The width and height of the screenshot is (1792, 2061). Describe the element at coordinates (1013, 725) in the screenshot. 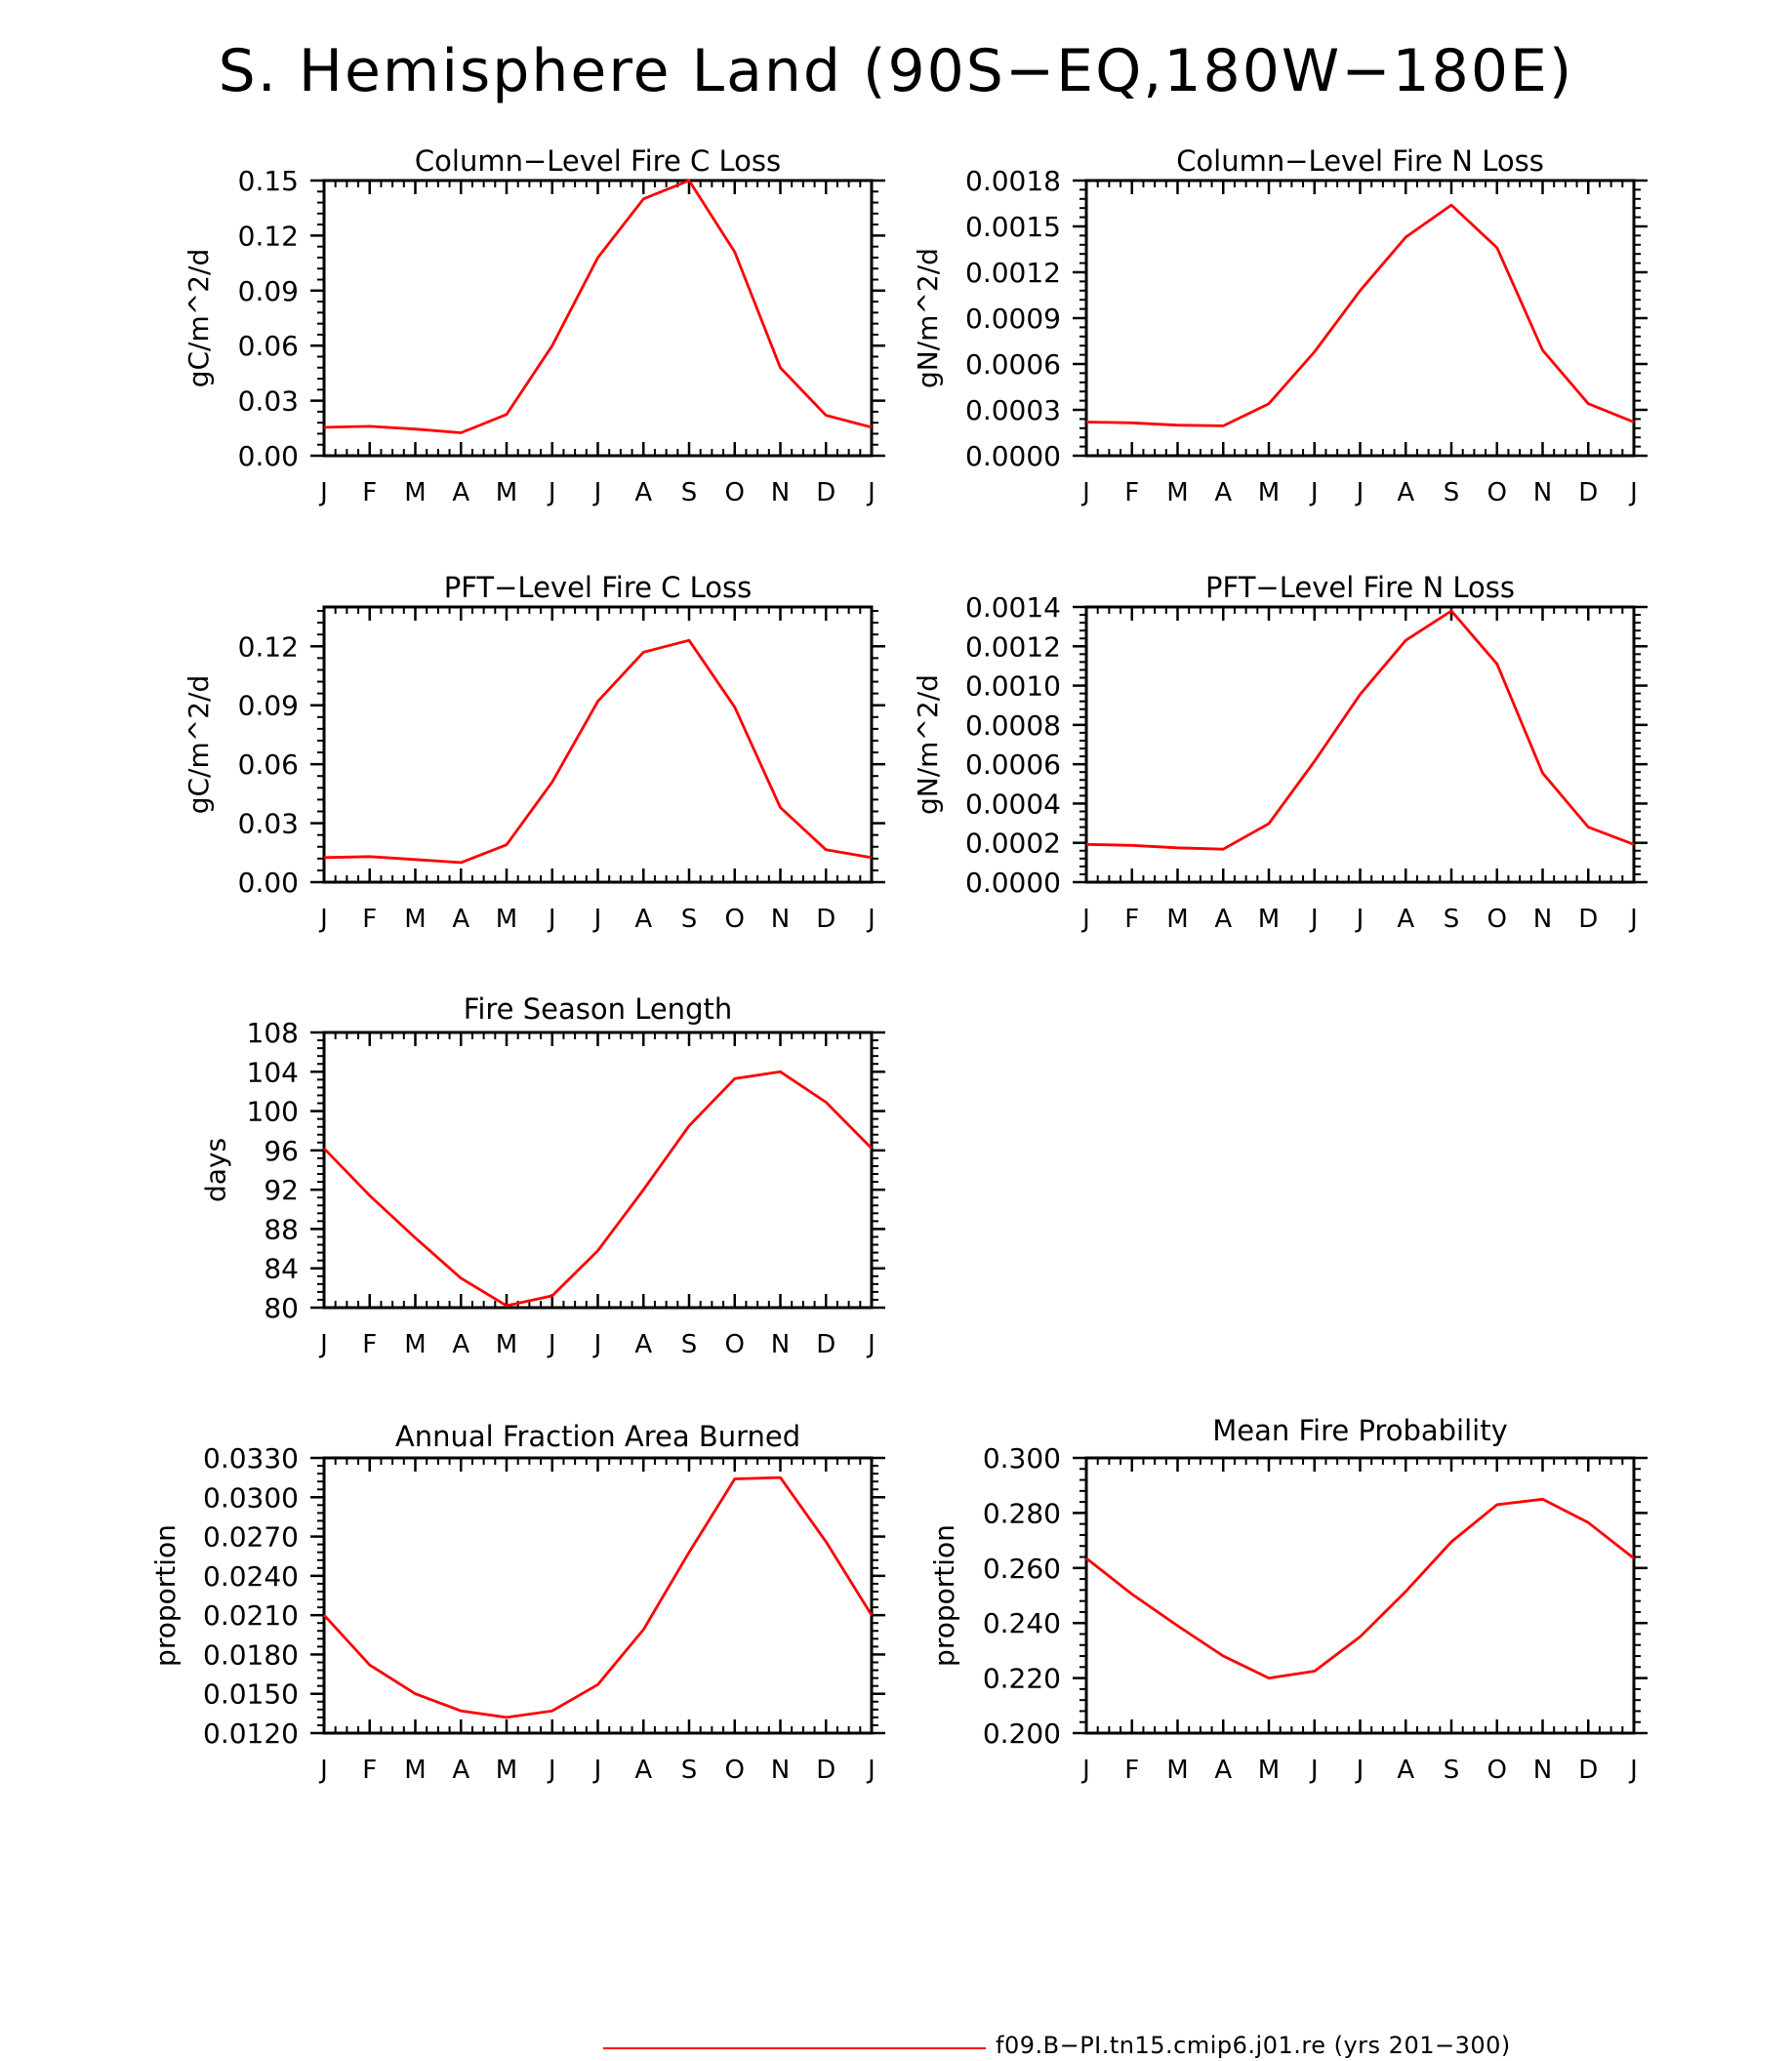

I see `y-tick-label: 0.0008` at that location.